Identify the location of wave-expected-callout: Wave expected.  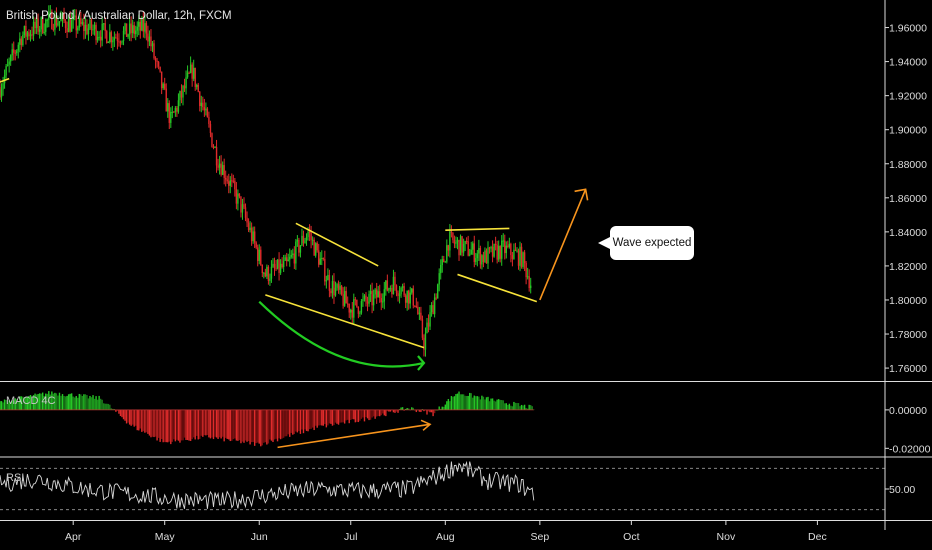
(646, 243).